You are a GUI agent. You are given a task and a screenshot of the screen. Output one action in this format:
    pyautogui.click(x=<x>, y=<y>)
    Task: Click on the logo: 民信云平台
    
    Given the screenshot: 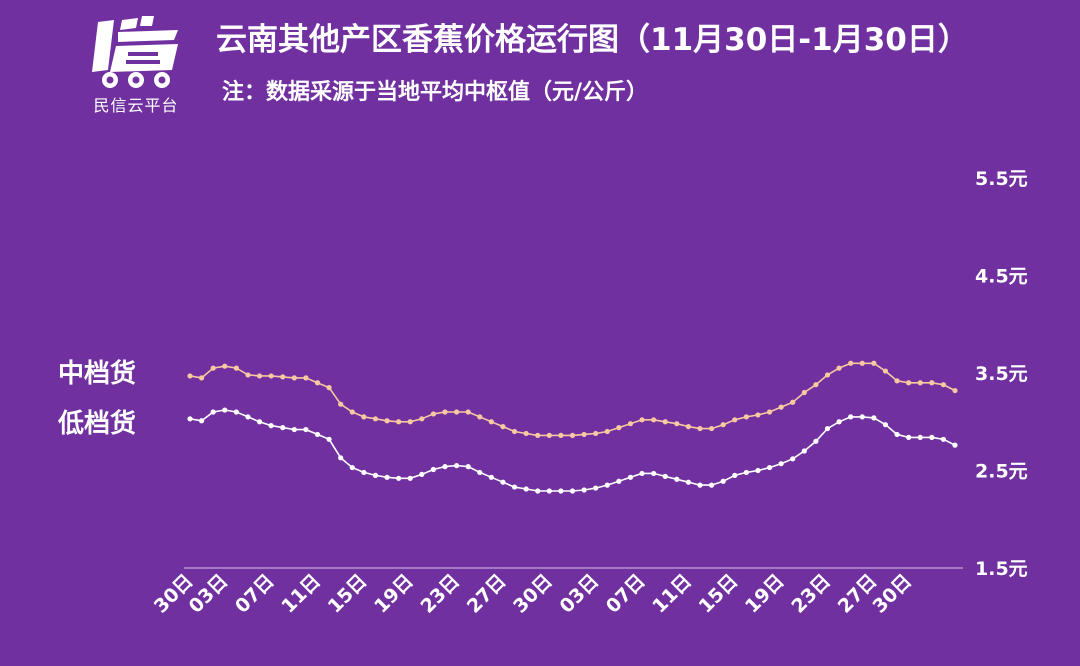 What is the action you would take?
    pyautogui.click(x=136, y=61)
    